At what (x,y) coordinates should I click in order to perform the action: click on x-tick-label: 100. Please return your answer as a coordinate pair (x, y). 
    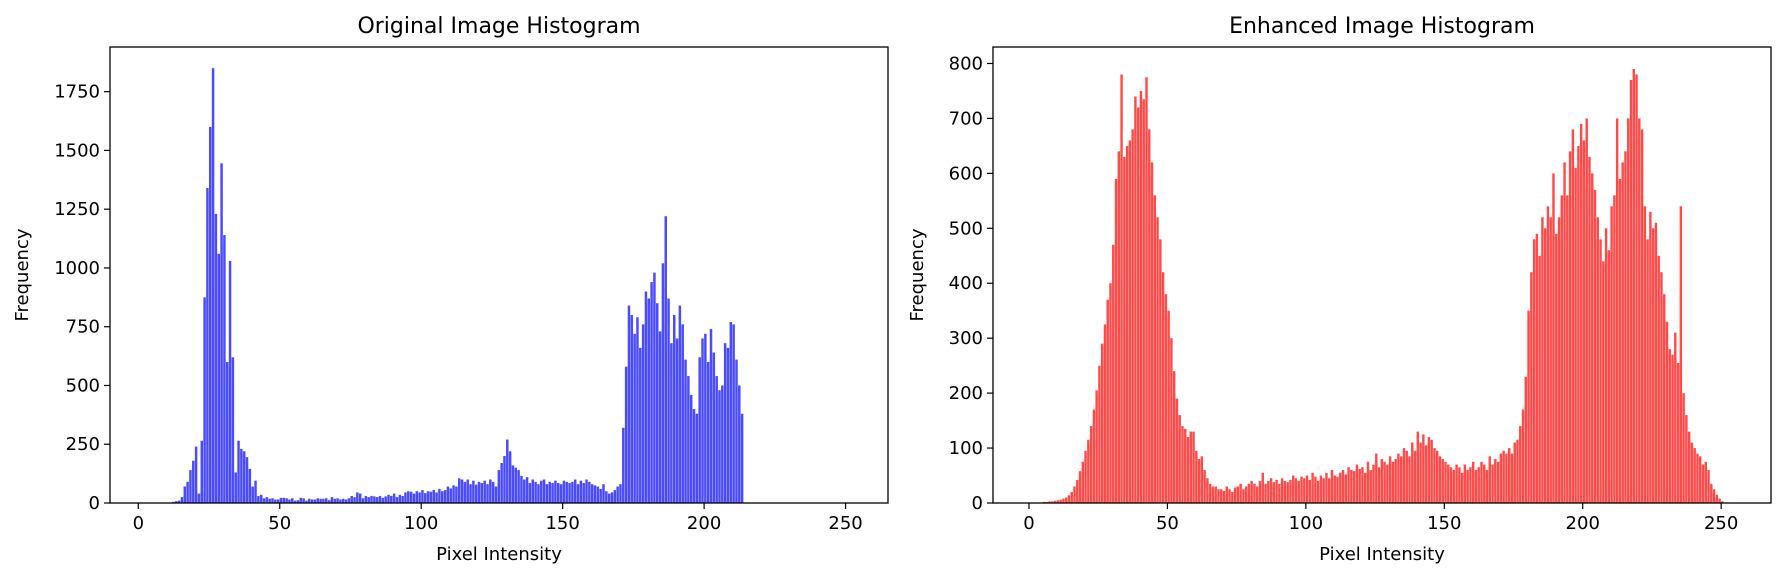
    Looking at the image, I should click on (1306, 523).